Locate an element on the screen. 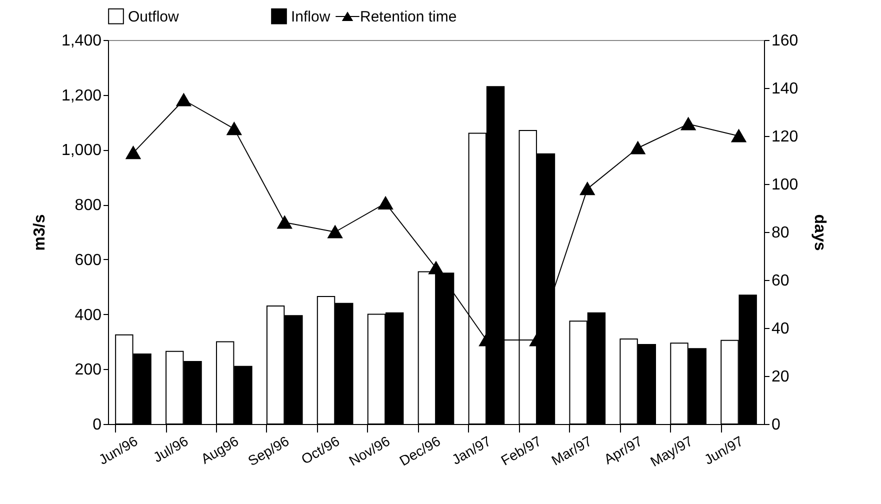 The height and width of the screenshot is (504, 881). y2-tick-label: 120 is located at coordinates (785, 137).